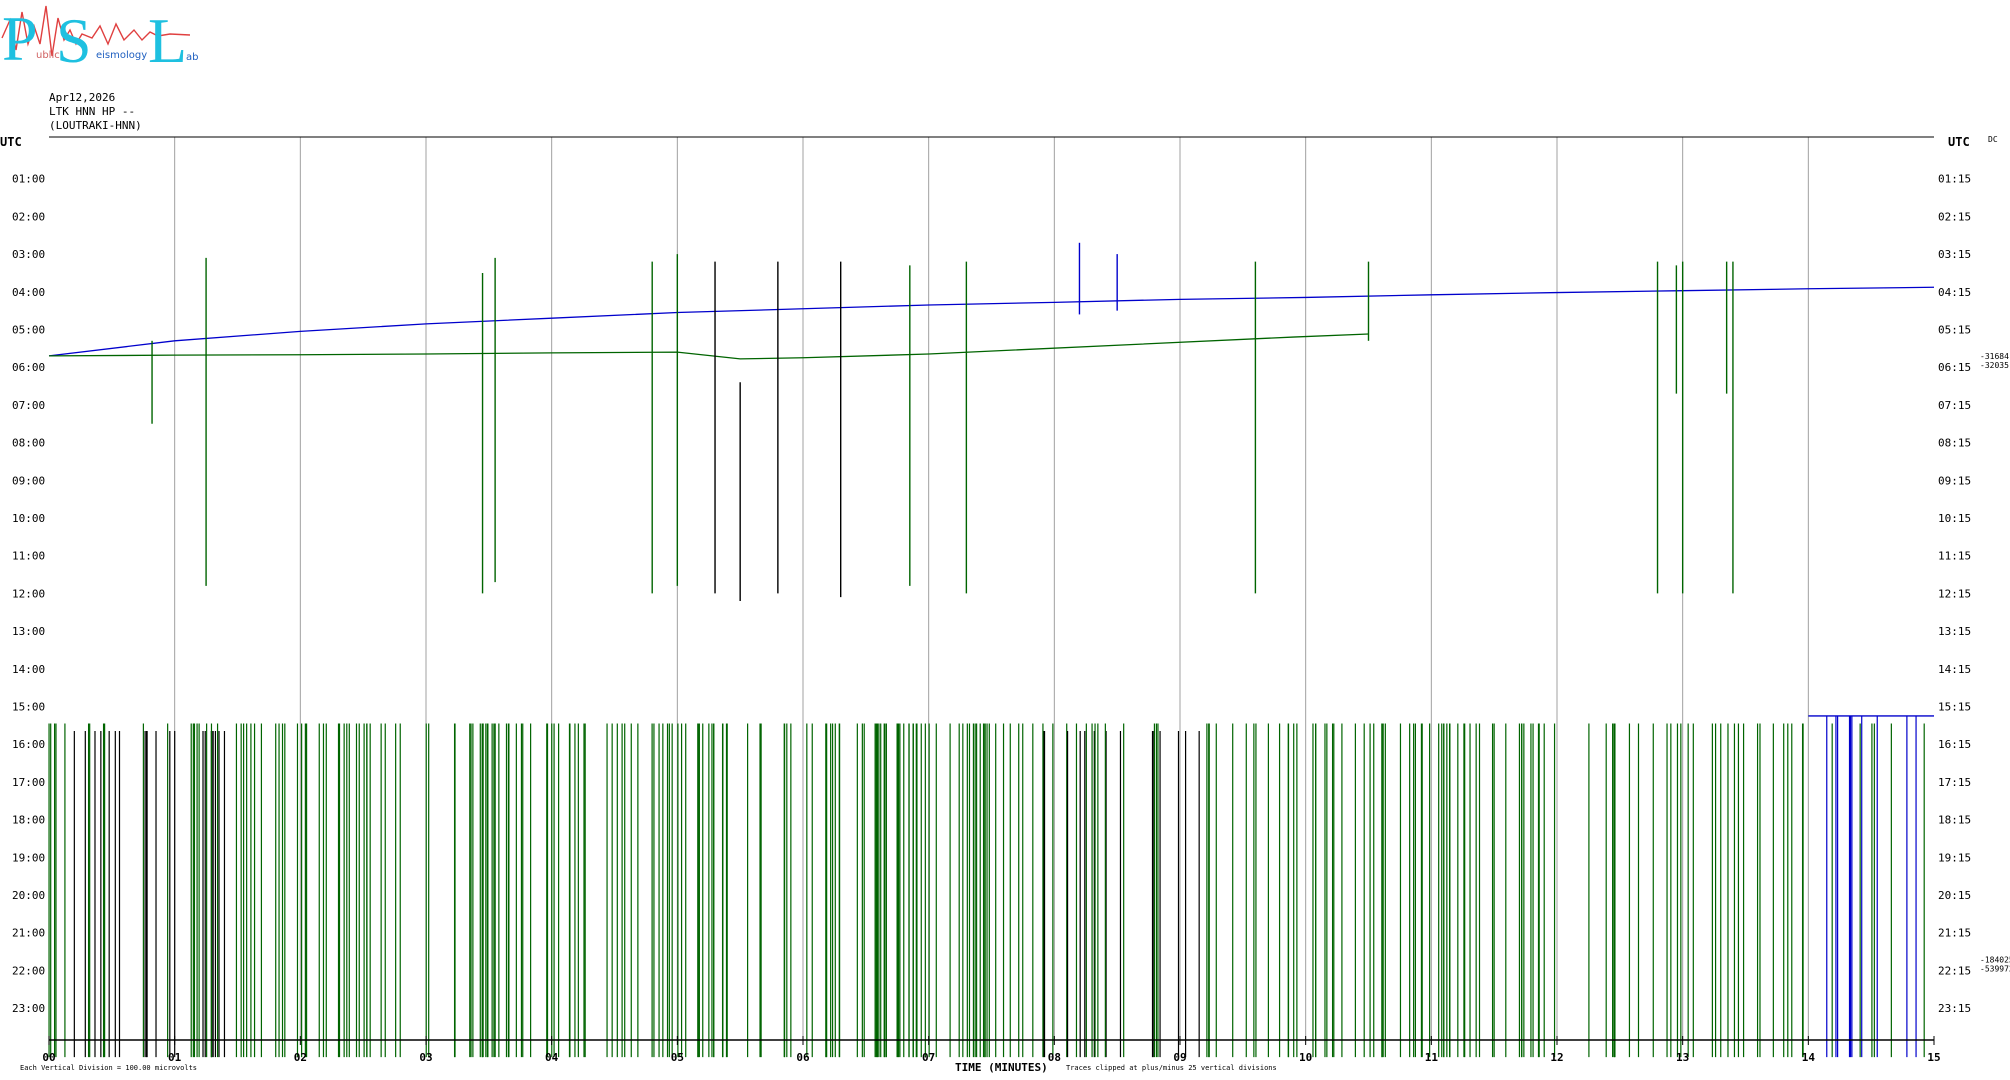 The height and width of the screenshot is (1080, 2010). I want to click on x-tick-label: 05, so click(677, 1057).